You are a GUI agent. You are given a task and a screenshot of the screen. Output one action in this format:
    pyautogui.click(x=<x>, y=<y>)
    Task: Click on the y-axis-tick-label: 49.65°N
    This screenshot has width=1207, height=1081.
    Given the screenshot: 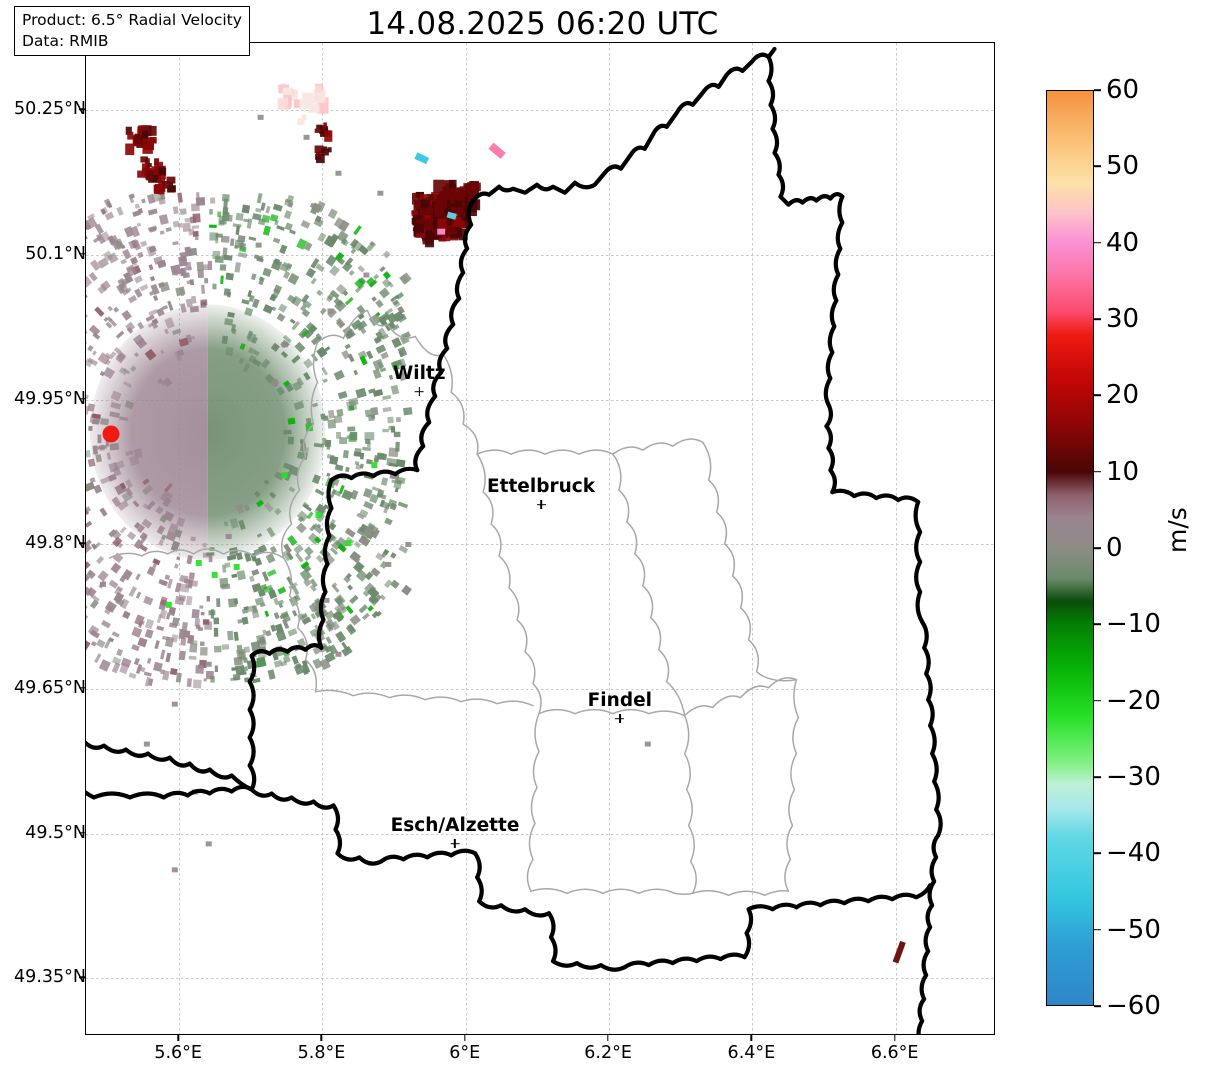 What is the action you would take?
    pyautogui.click(x=50, y=687)
    